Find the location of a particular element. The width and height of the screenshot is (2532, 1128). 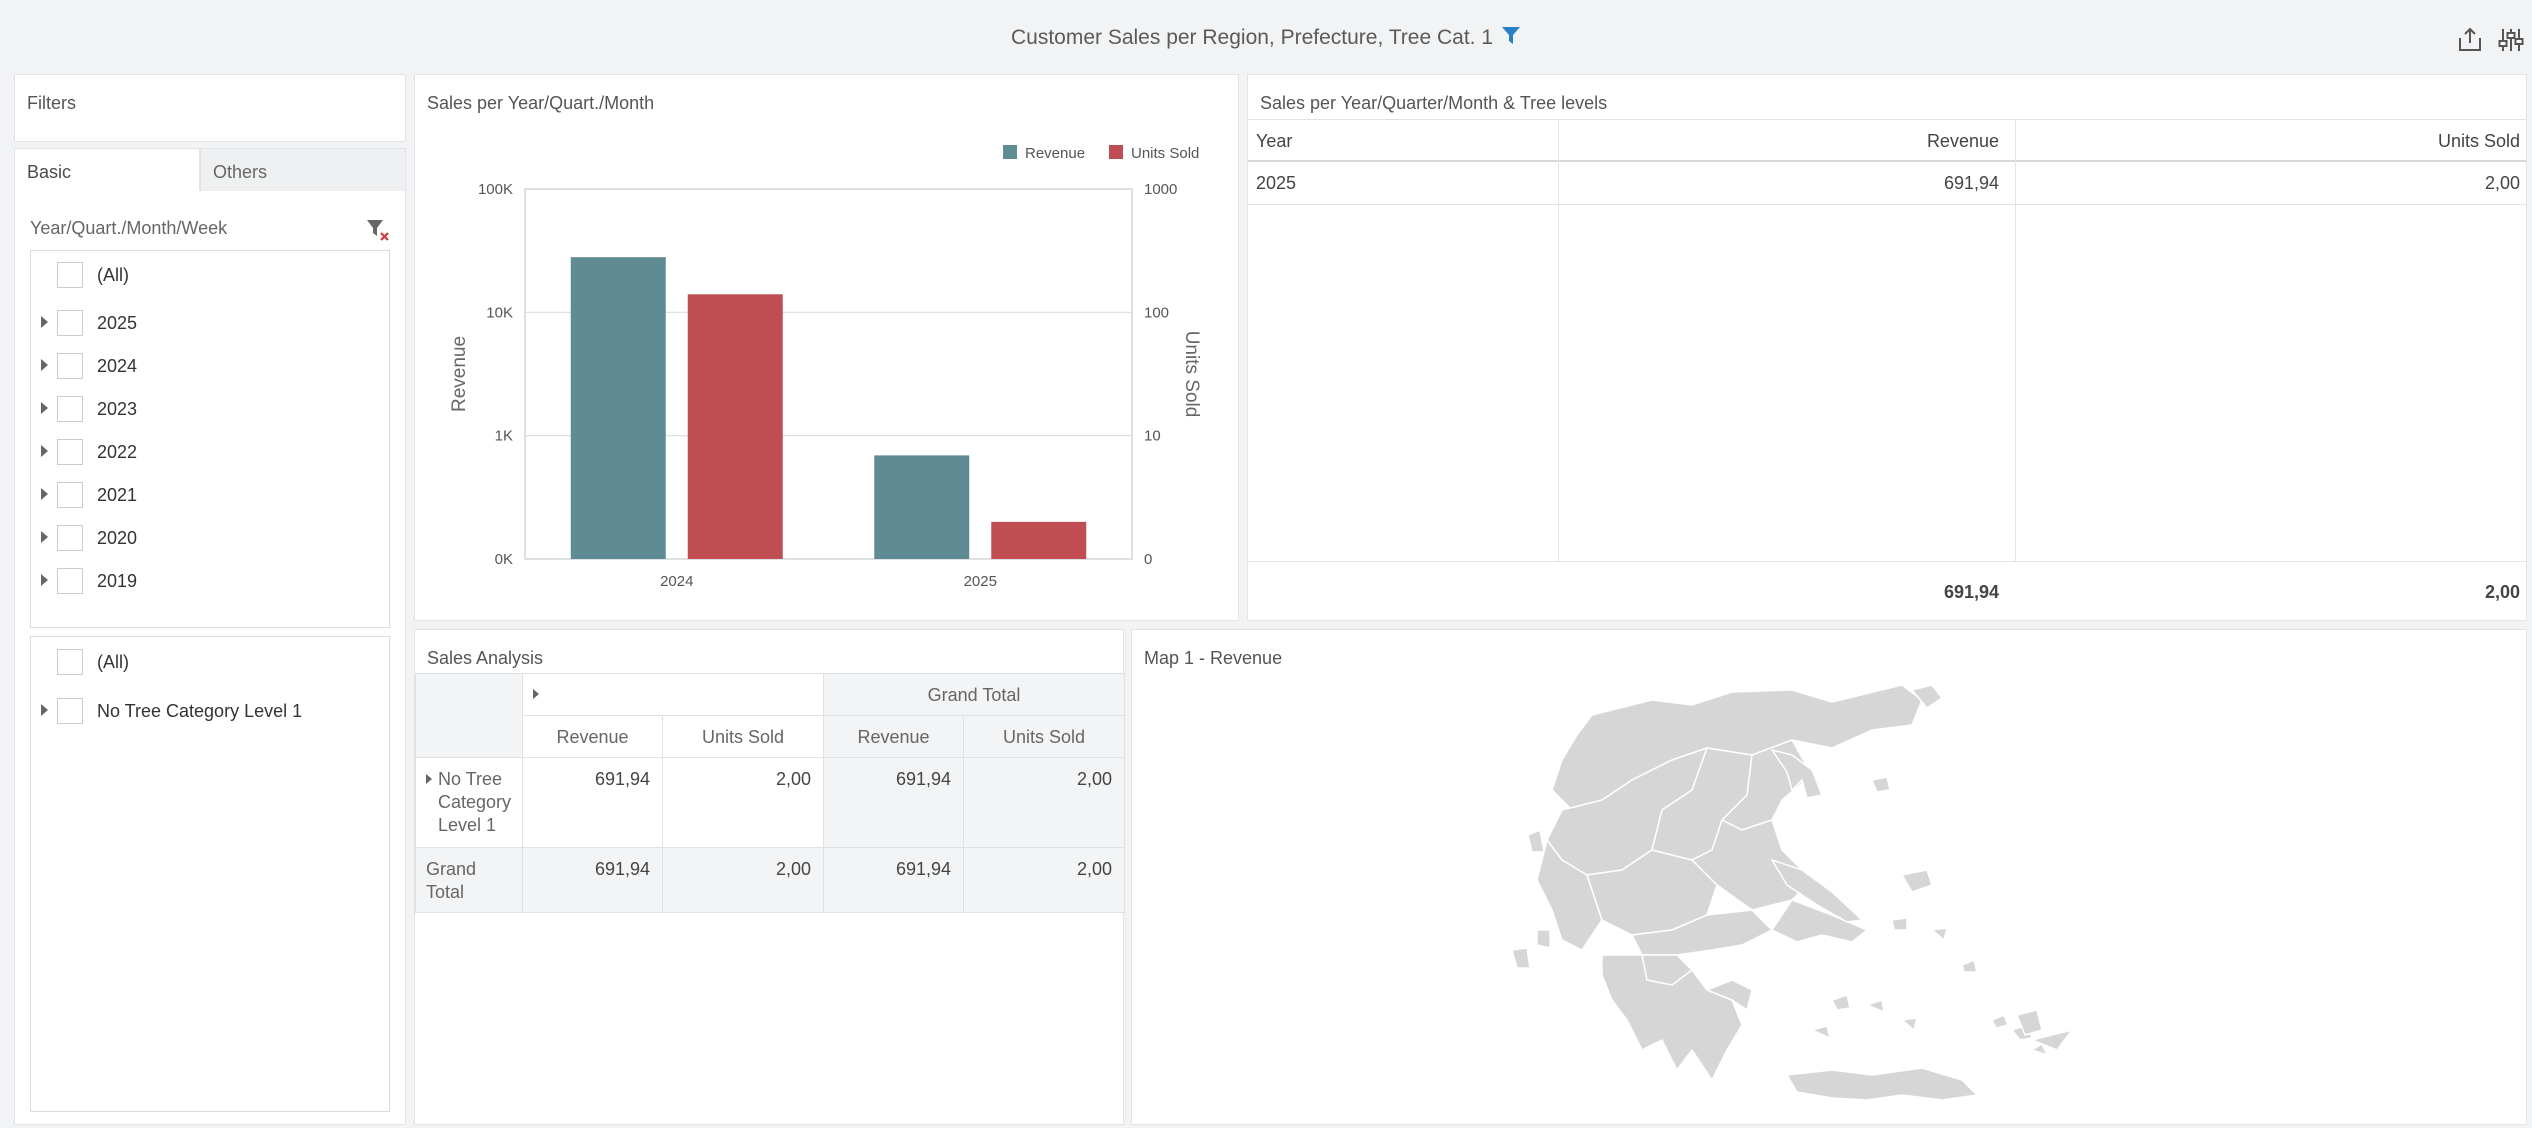

filter-icon is located at coordinates (1511, 36).